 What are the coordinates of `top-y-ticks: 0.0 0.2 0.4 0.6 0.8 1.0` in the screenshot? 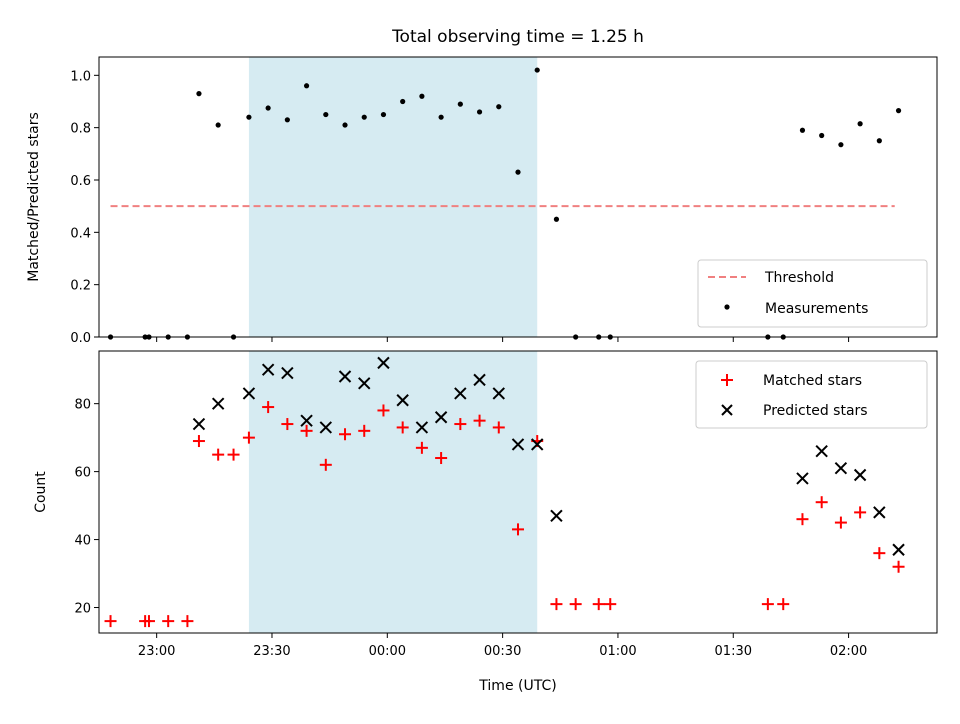 It's located at (84, 207).